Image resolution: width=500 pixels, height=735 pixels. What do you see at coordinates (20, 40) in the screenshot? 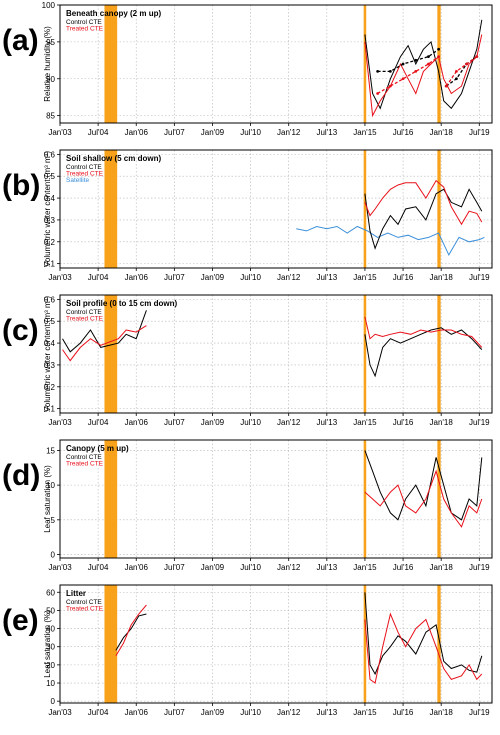
I see `panel-letter: (a)` at bounding box center [20, 40].